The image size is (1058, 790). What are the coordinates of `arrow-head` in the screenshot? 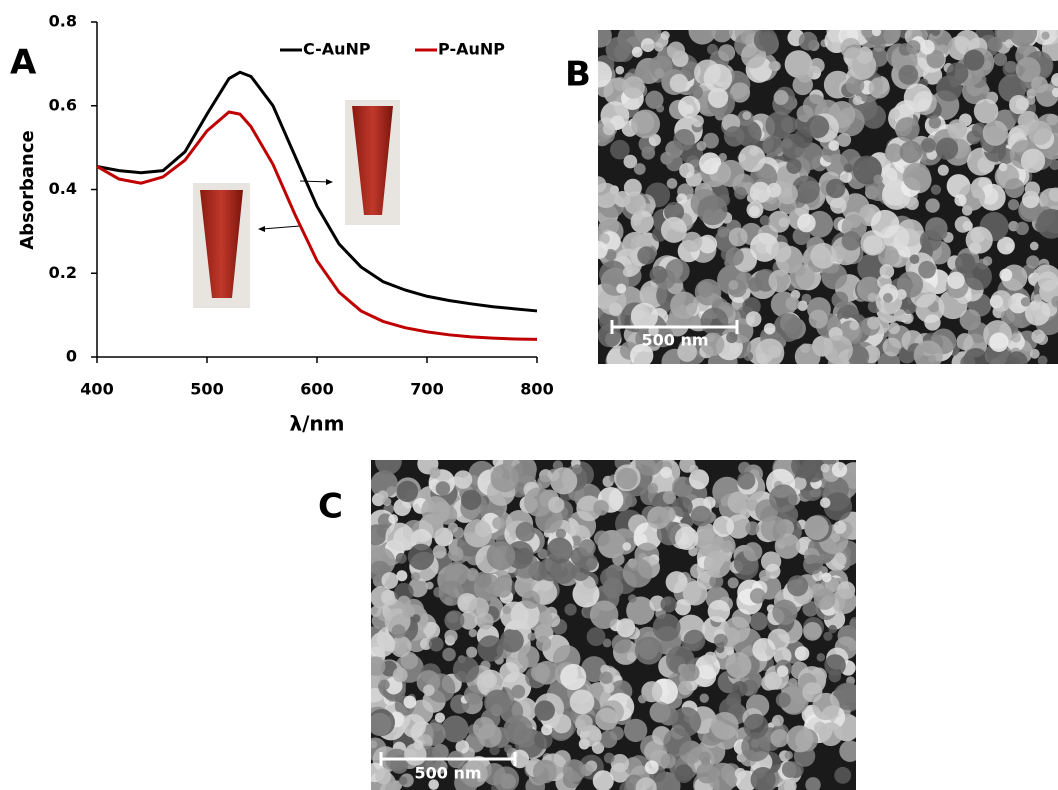 It's located at (329, 182).